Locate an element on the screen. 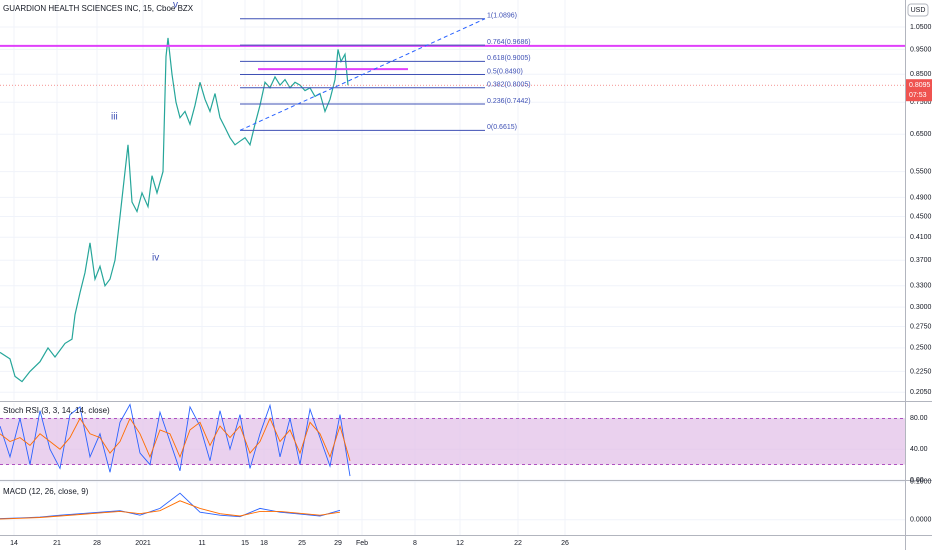 This screenshot has width=932, height=550. y-tick-label: 80.00 is located at coordinates (919, 418).